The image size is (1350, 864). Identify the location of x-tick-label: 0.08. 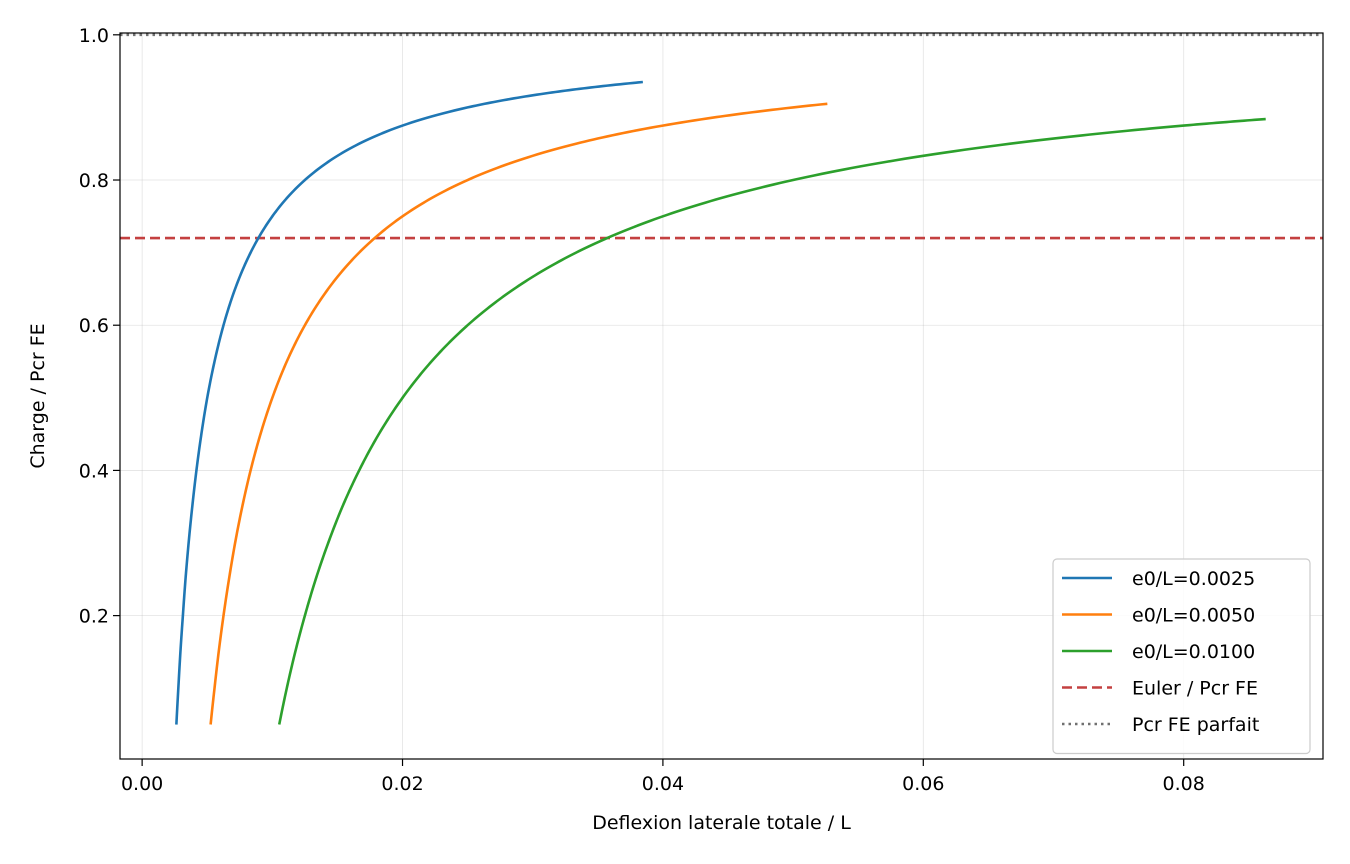
(1184, 784).